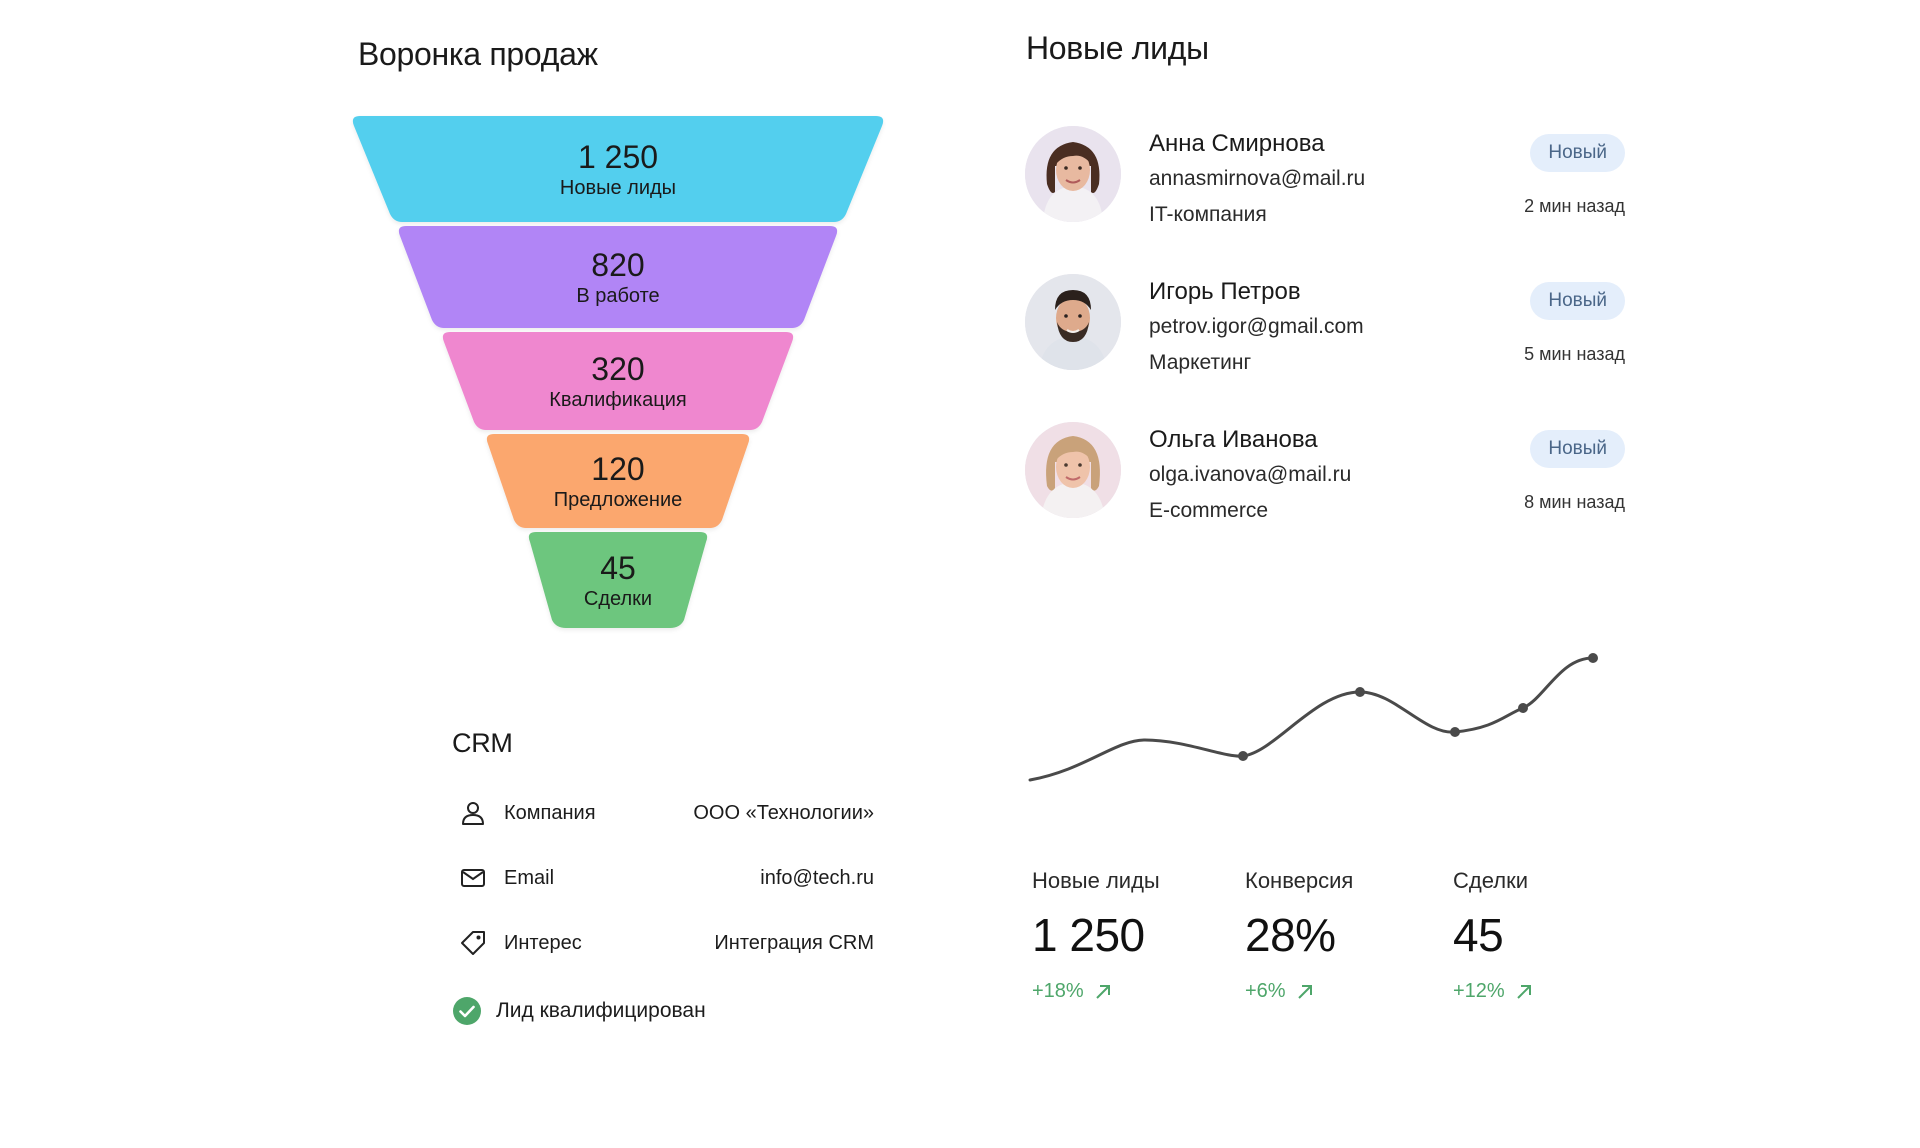 Image resolution: width=1920 pixels, height=1148 pixels. I want to click on crm-row-email: Email info@tech.ru, so click(666, 878).